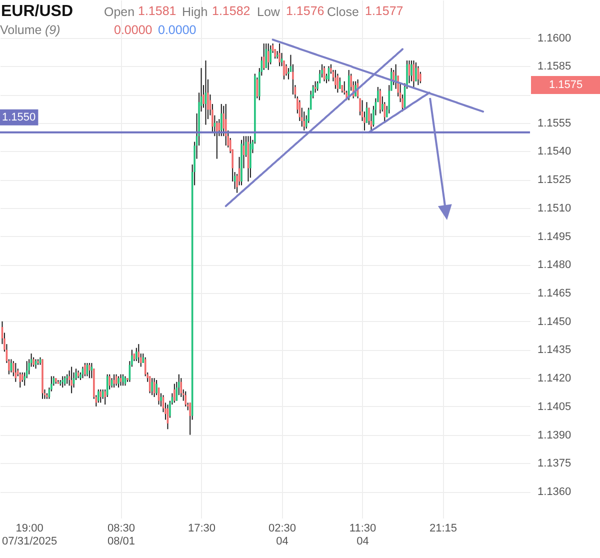 The height and width of the screenshot is (558, 600). Describe the element at coordinates (19, 117) in the screenshot. I see `ref-line-label: 1.1550` at that location.